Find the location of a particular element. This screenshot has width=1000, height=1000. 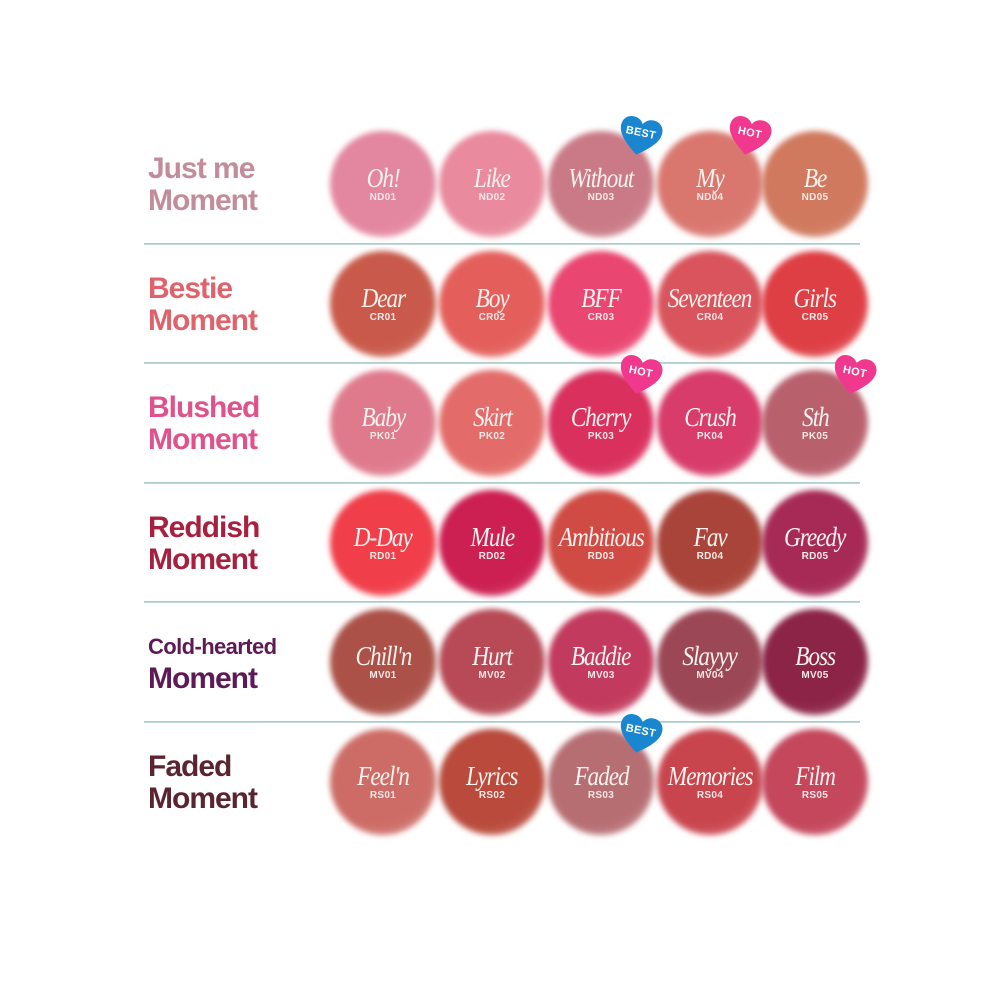

category-title: Cold-hearted Moment is located at coordinates (238, 663).